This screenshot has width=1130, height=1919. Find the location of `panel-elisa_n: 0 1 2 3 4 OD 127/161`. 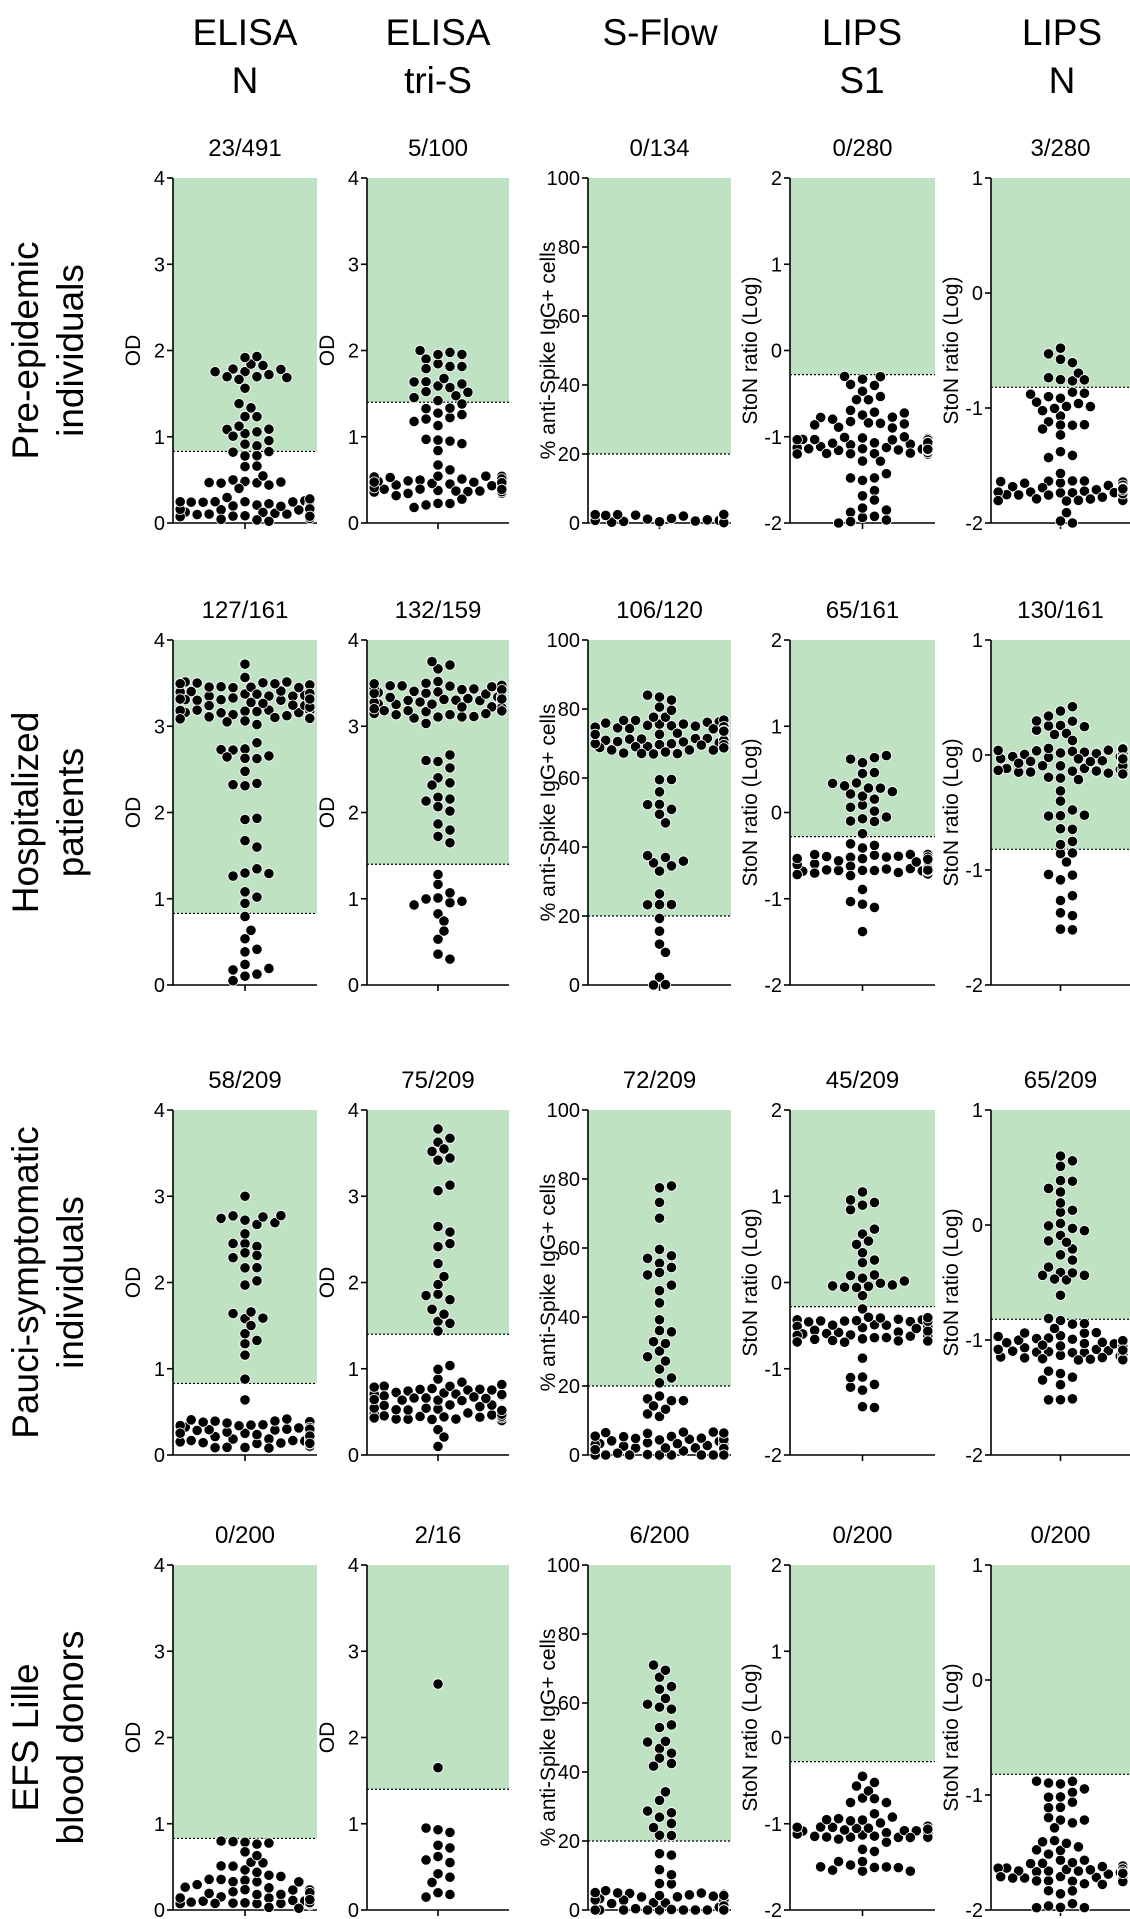

panel-elisa_n: 0 1 2 3 4 OD 127/161 is located at coordinates (219, 797).